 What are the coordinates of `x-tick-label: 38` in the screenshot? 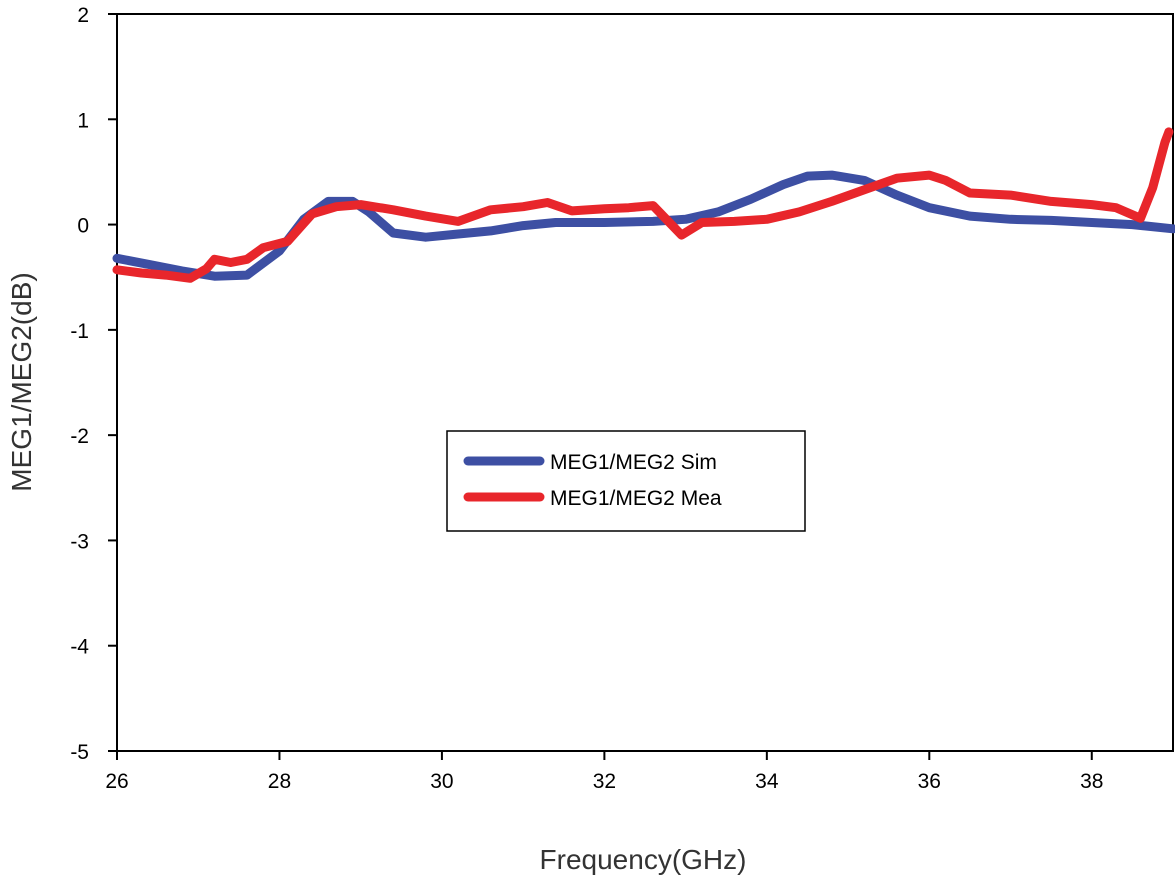 It's located at (1091, 781).